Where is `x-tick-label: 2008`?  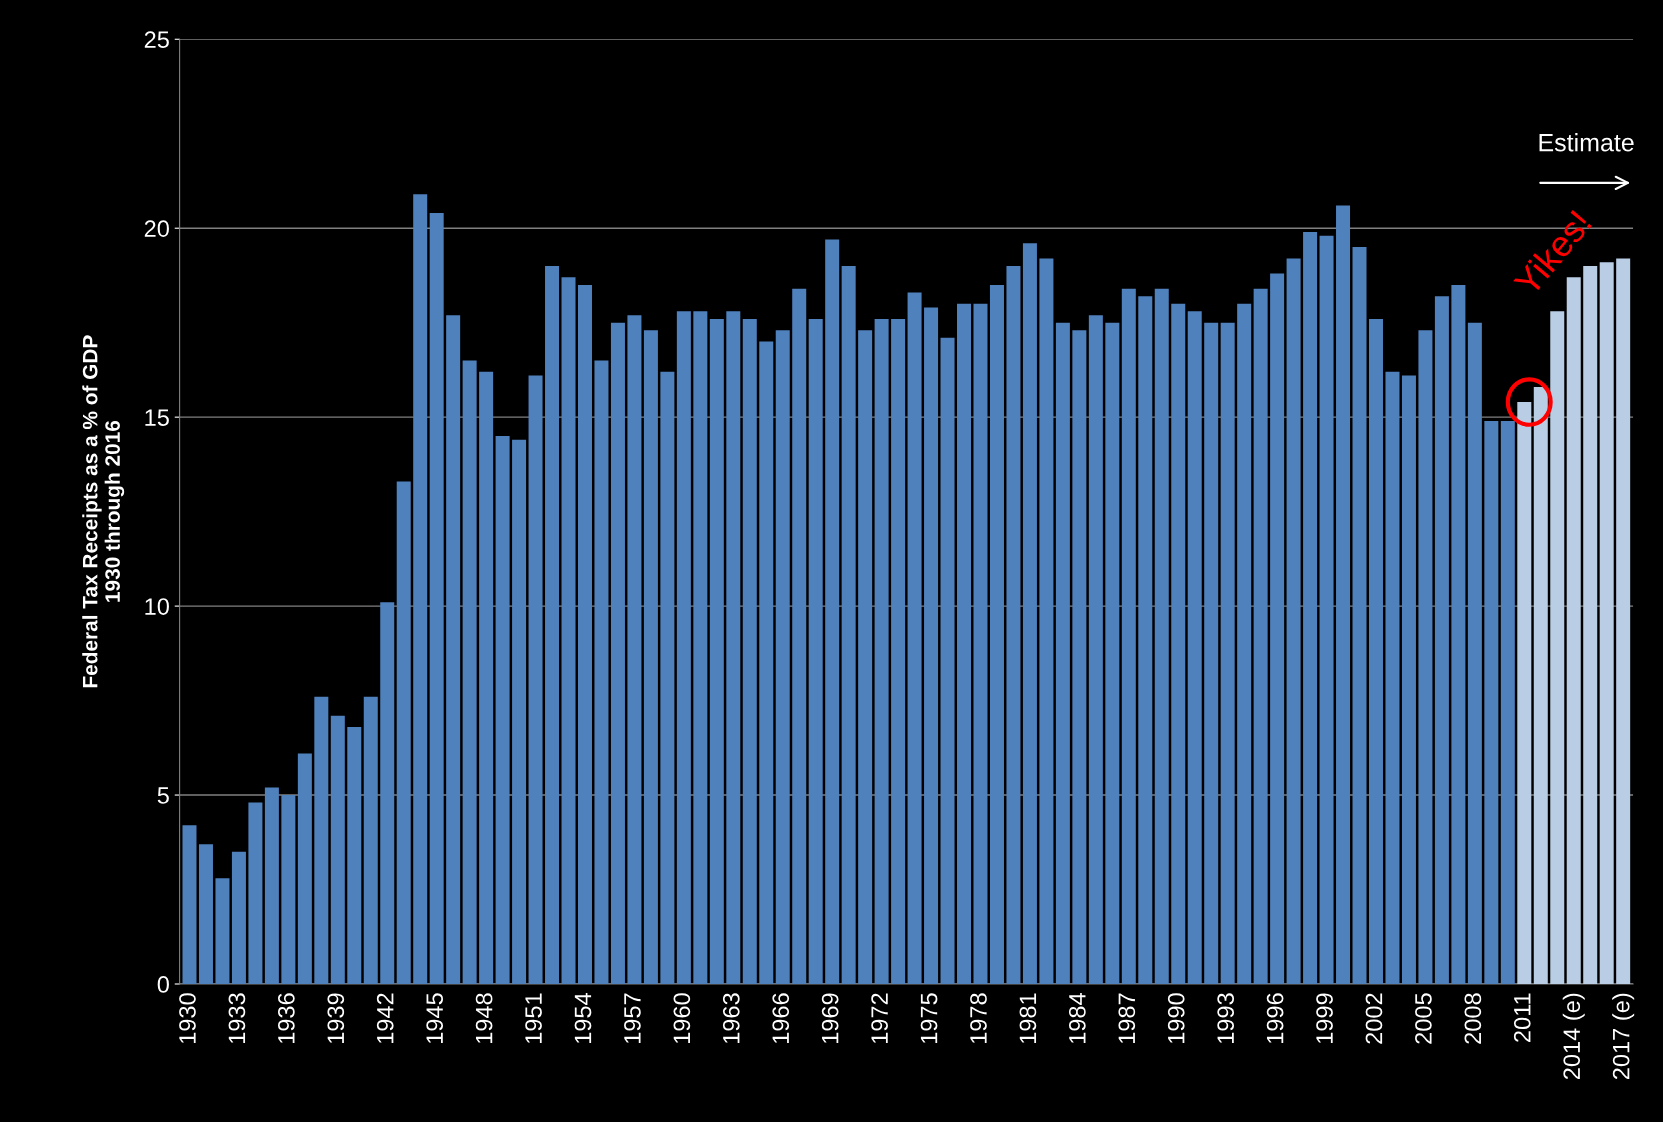 x-tick-label: 2008 is located at coordinates (1473, 1018).